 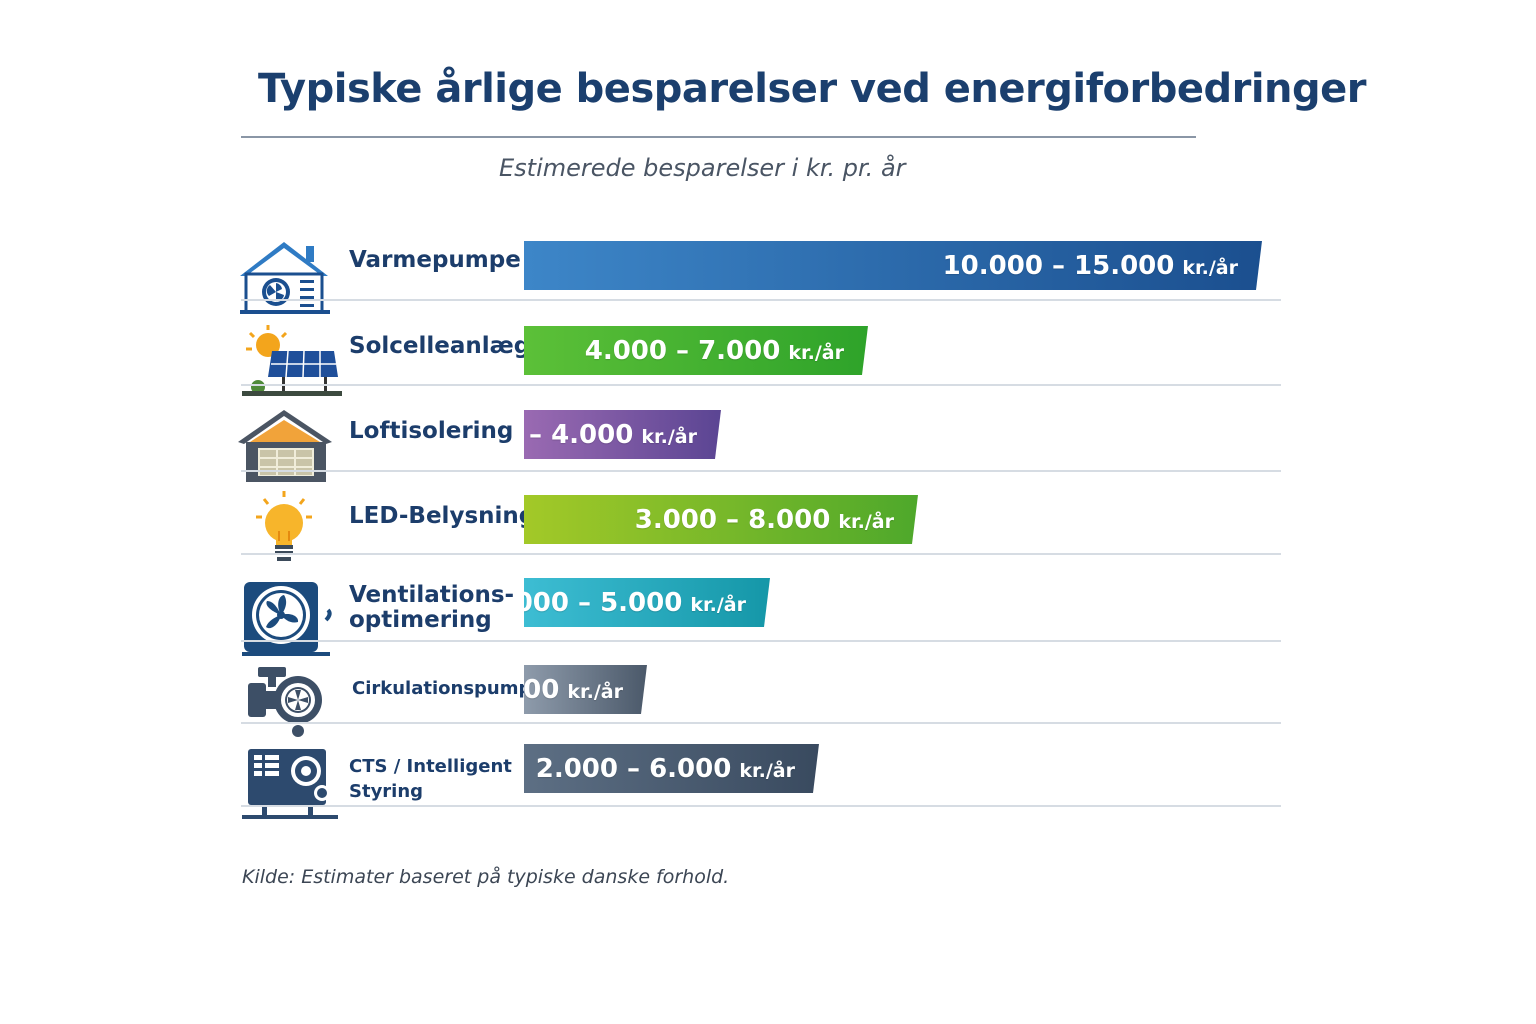 I want to click on bar: 2.000 – 4.000 kr./år, so click(x=622, y=434).